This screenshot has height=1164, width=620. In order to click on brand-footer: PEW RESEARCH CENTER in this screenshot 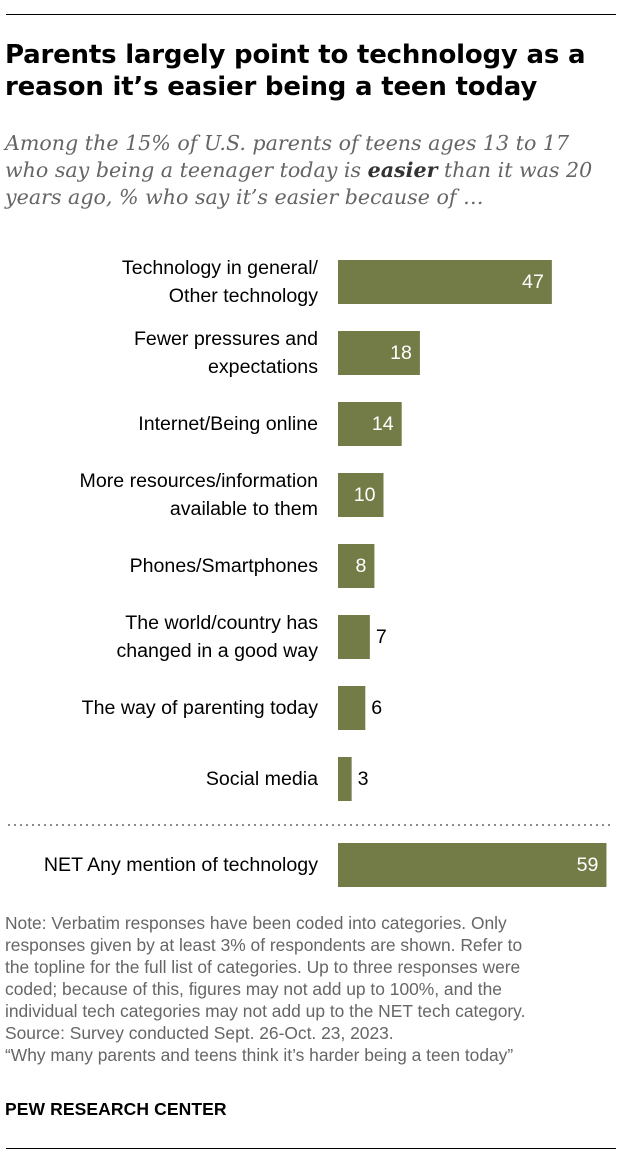, I will do `click(116, 1109)`.